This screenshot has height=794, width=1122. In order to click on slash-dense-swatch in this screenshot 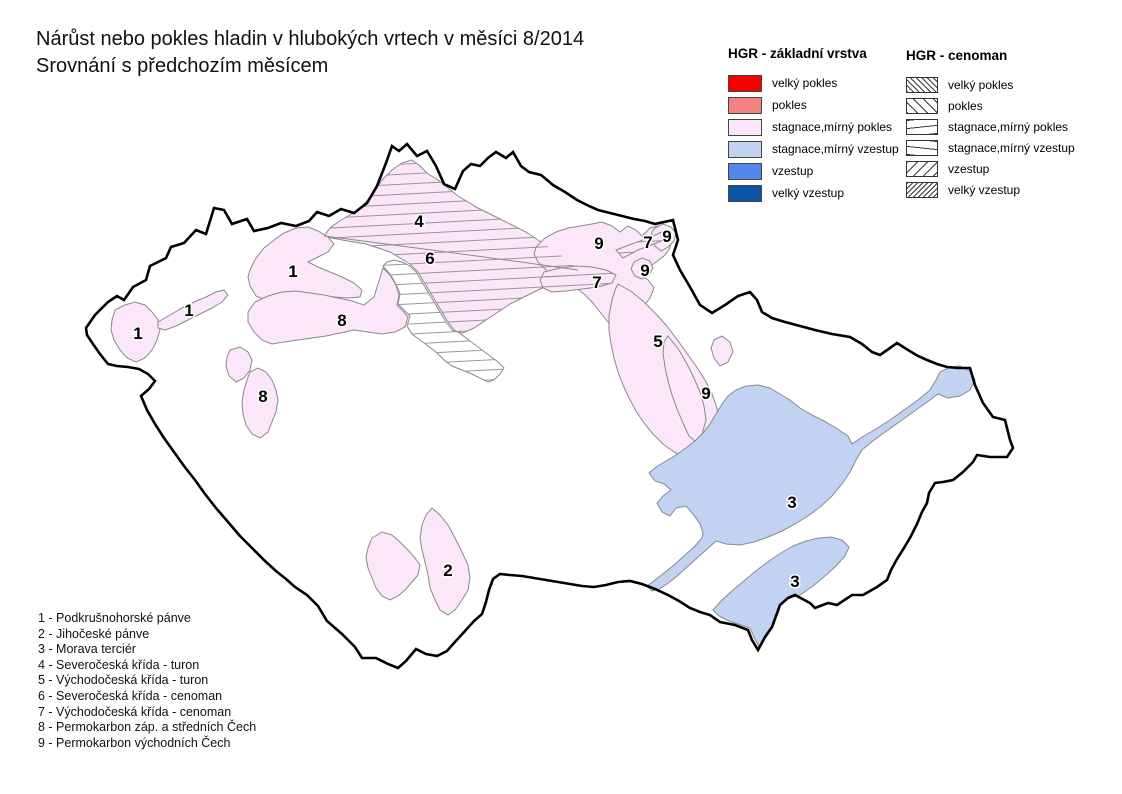, I will do `click(922, 189)`.